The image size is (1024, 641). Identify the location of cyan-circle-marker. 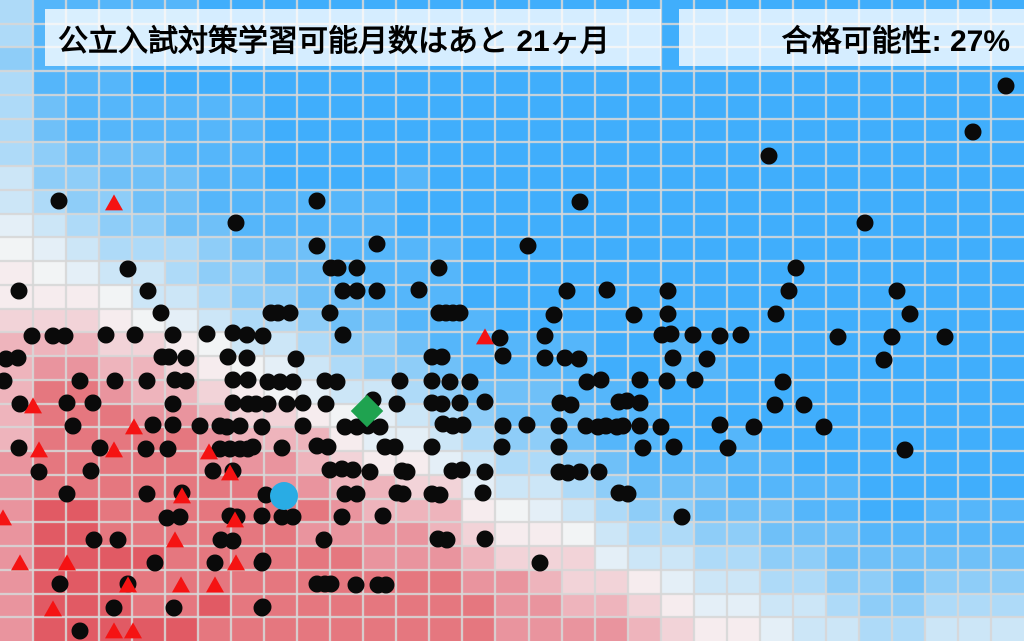
(284, 496).